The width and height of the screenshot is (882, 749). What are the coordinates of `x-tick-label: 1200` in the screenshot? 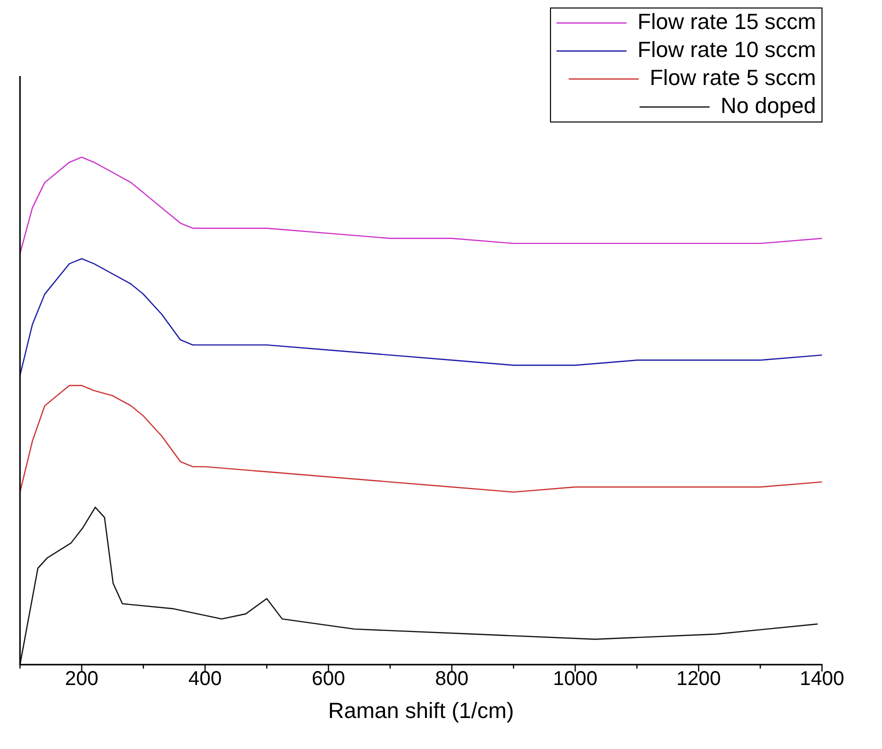 It's located at (698, 679).